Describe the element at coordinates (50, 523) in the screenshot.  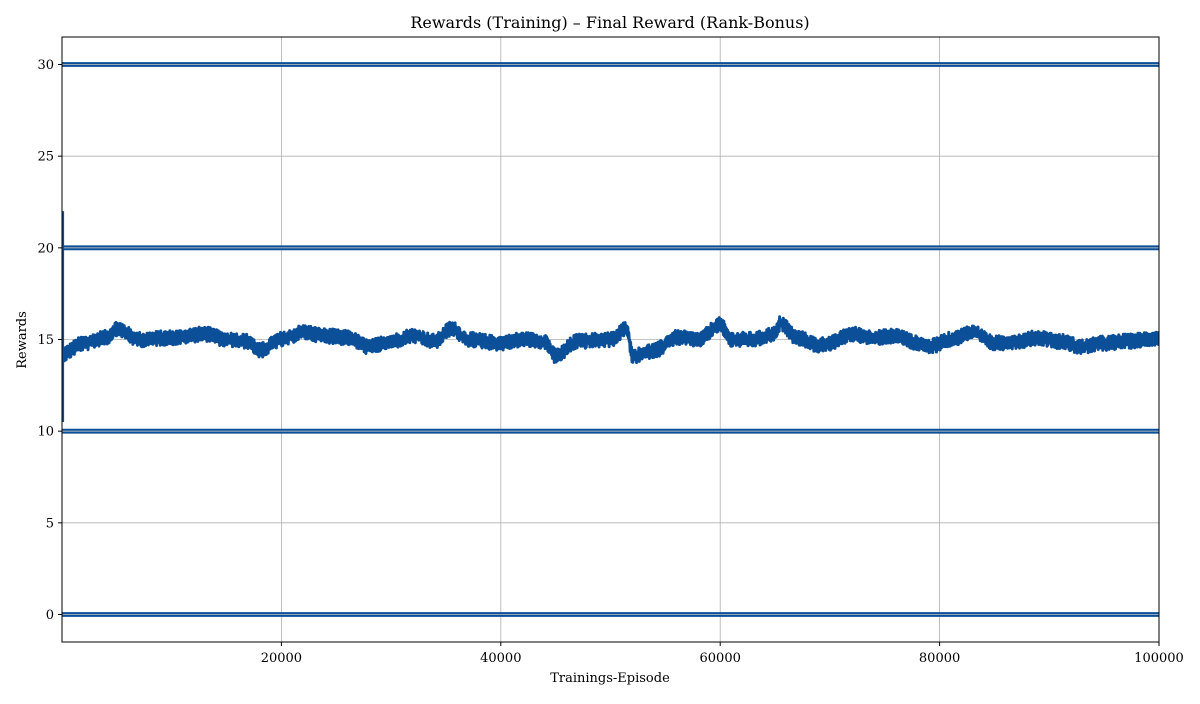
I see `y-tick-label: 5` at that location.